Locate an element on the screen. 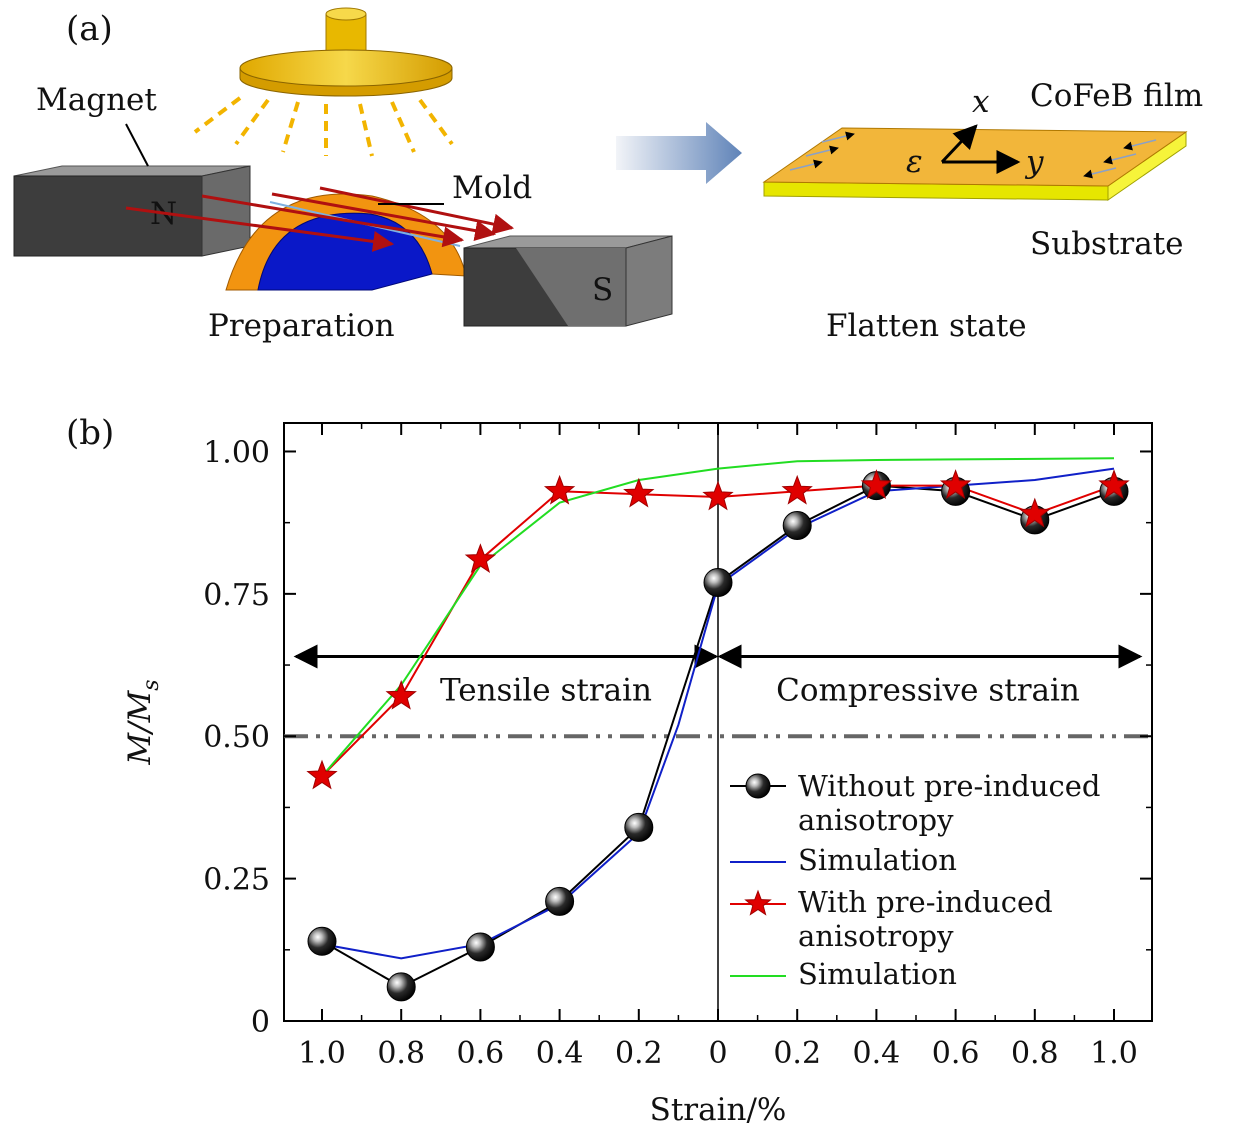 This screenshot has width=1260, height=1138. legend-without-label-2: anisotropy is located at coordinates (876, 820).